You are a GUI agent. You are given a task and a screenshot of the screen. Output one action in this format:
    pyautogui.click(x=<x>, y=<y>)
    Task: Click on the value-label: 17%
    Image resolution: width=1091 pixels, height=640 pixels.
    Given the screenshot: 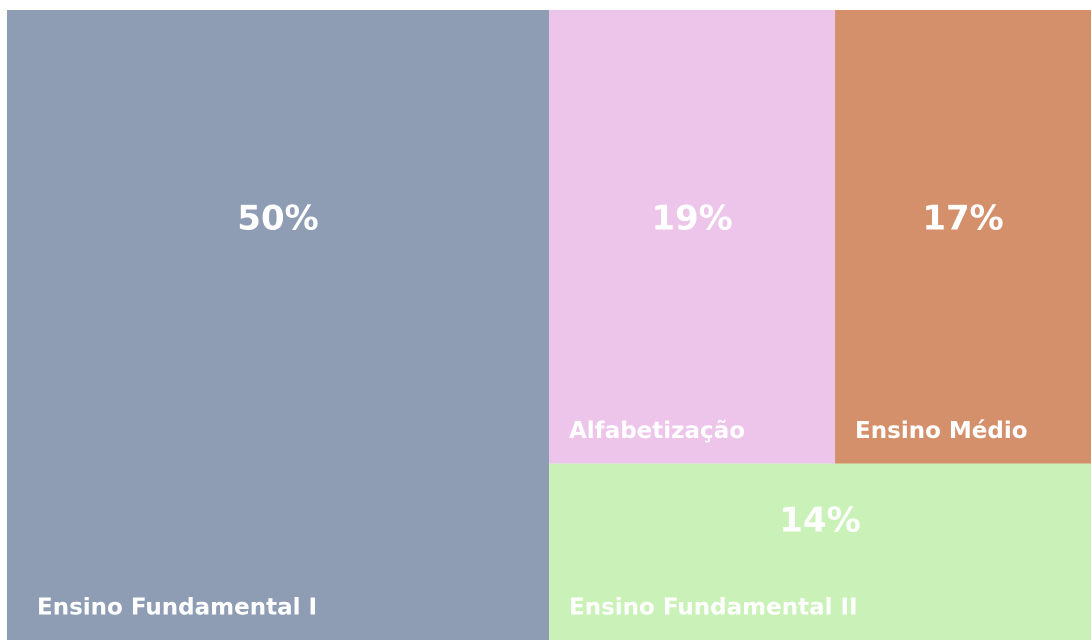 What is the action you would take?
    pyautogui.click(x=962, y=219)
    